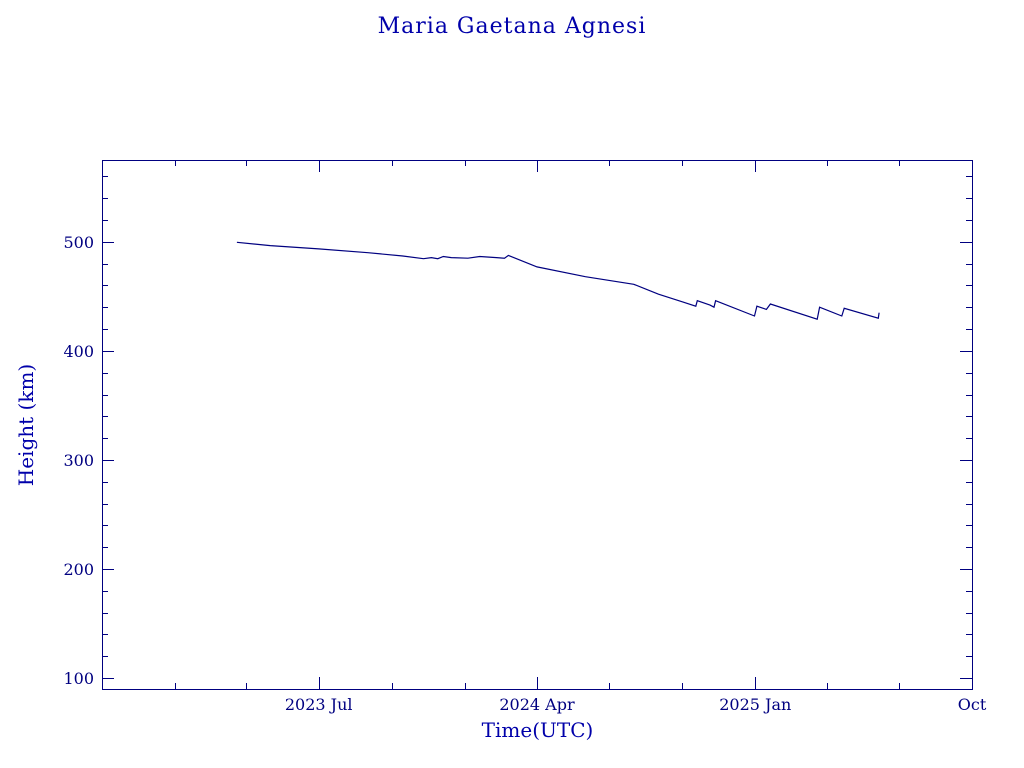  Describe the element at coordinates (972, 704) in the screenshot. I see `x-tick-label: Oct` at that location.